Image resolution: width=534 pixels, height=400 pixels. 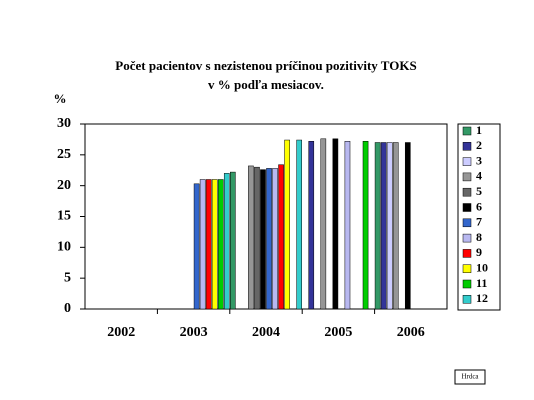 What do you see at coordinates (64, 185) in the screenshot?
I see `y-tick-label: 20` at bounding box center [64, 185].